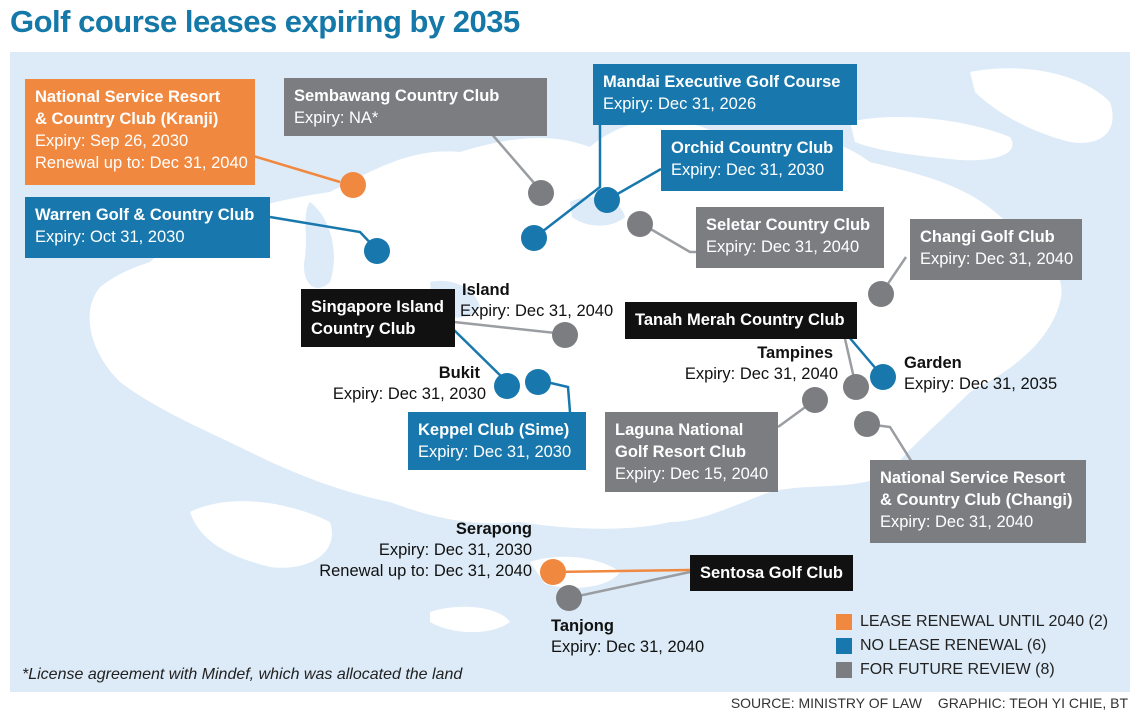 The width and height of the screenshot is (1140, 717). Describe the element at coordinates (541, 193) in the screenshot. I see `marker-sembawang` at that location.